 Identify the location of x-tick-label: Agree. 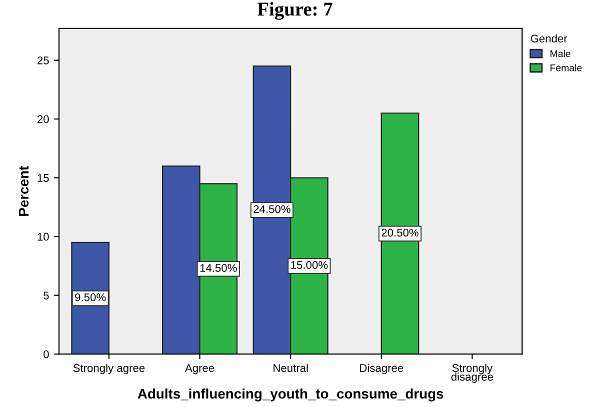
(199, 369).